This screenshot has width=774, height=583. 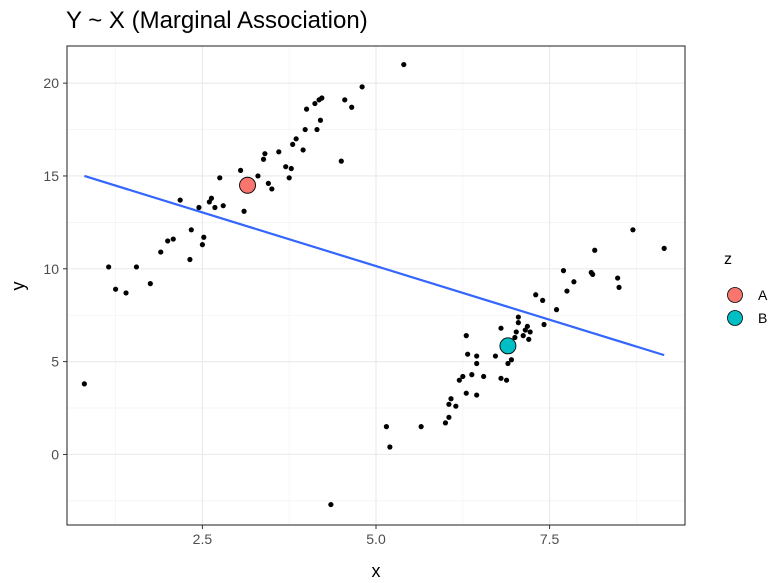 I want to click on x-tick-label: 7.5, so click(x=550, y=539).